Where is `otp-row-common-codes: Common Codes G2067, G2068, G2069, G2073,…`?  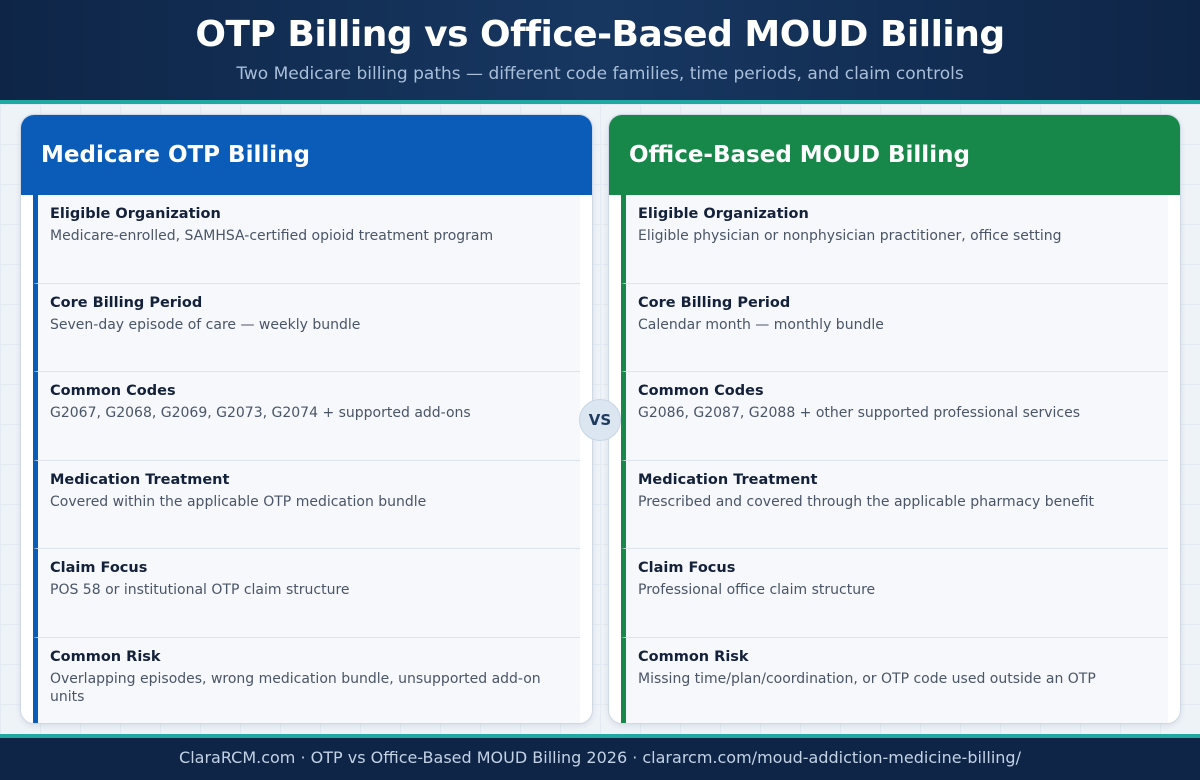 otp-row-common-codes: Common Codes G2067, G2068, G2069, G2073,… is located at coordinates (306, 416).